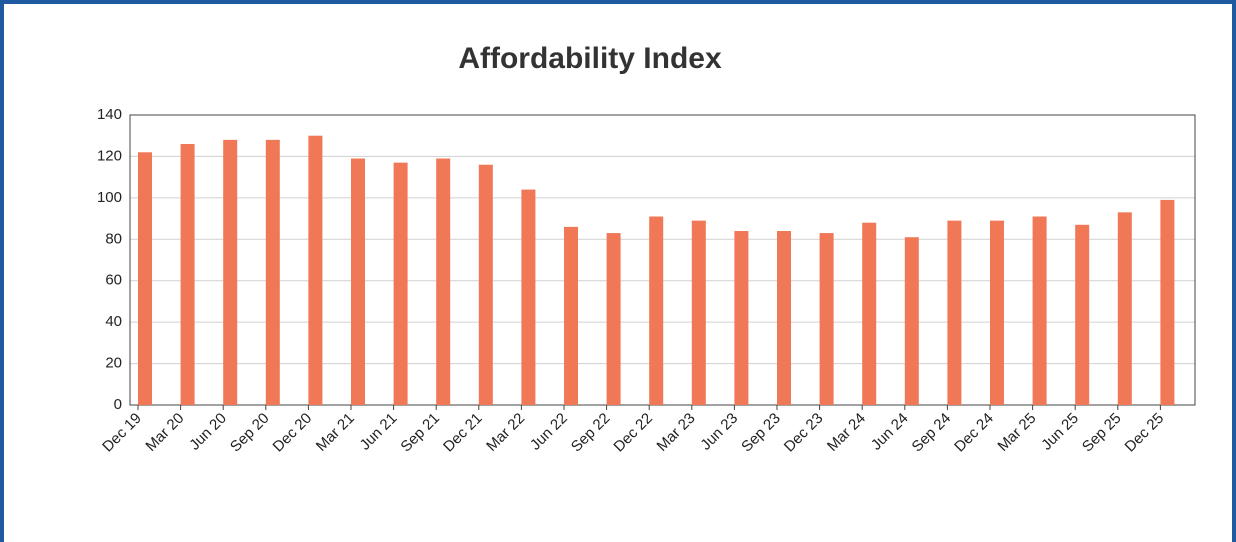 The height and width of the screenshot is (542, 1236). What do you see at coordinates (113, 321) in the screenshot?
I see `y-tick-label: 40` at bounding box center [113, 321].